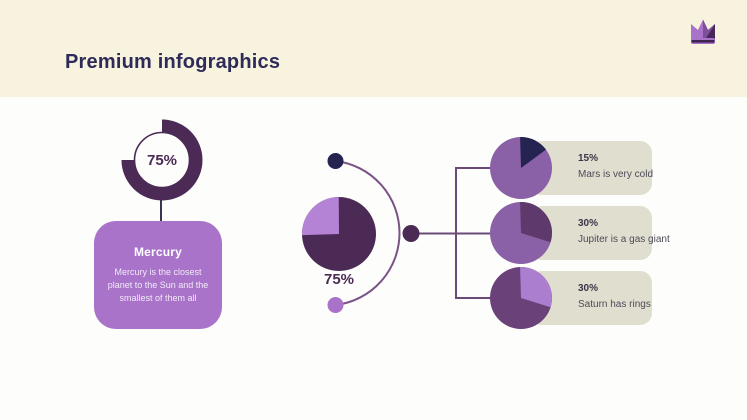 This screenshot has height=420, width=747. I want to click on crown-icon, so click(703, 31).